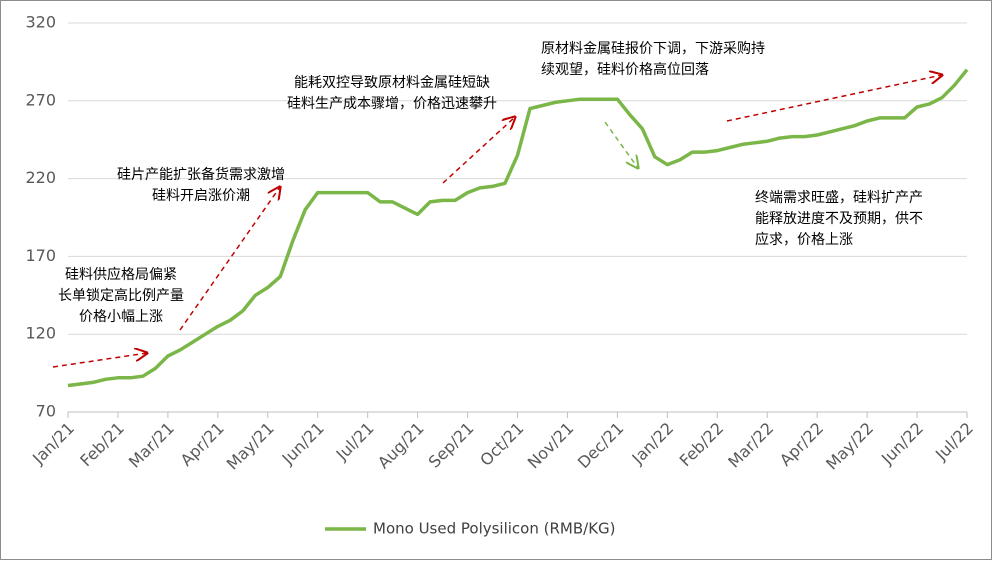  I want to click on annotation: 能释放进度不及预期，供不, so click(839, 219).